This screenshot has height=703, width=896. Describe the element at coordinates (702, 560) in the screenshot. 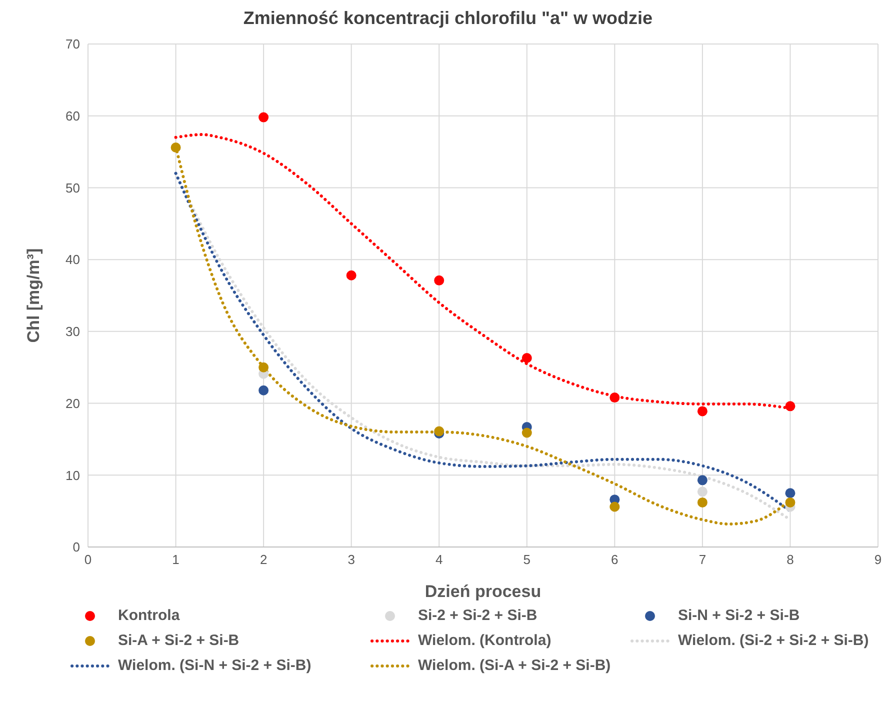

I see `x-tick-label: 7` at that location.